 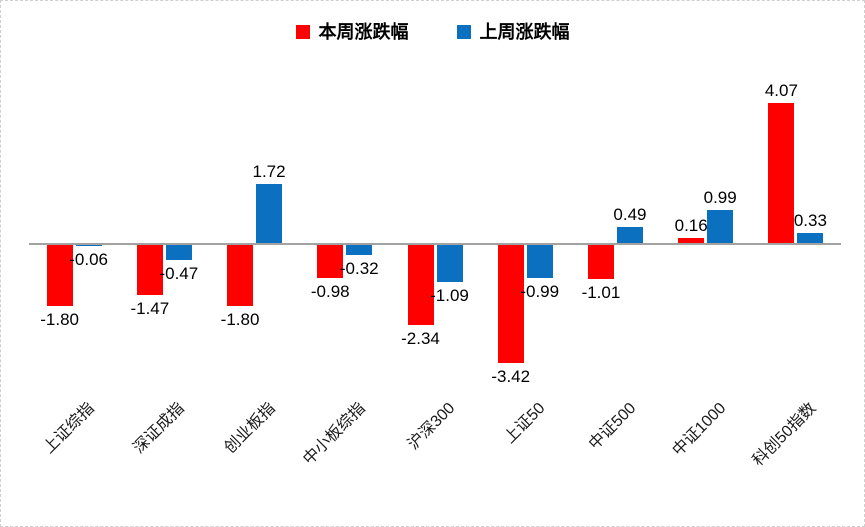 I want to click on data-label-series1-5: -0.99, so click(x=540, y=292).